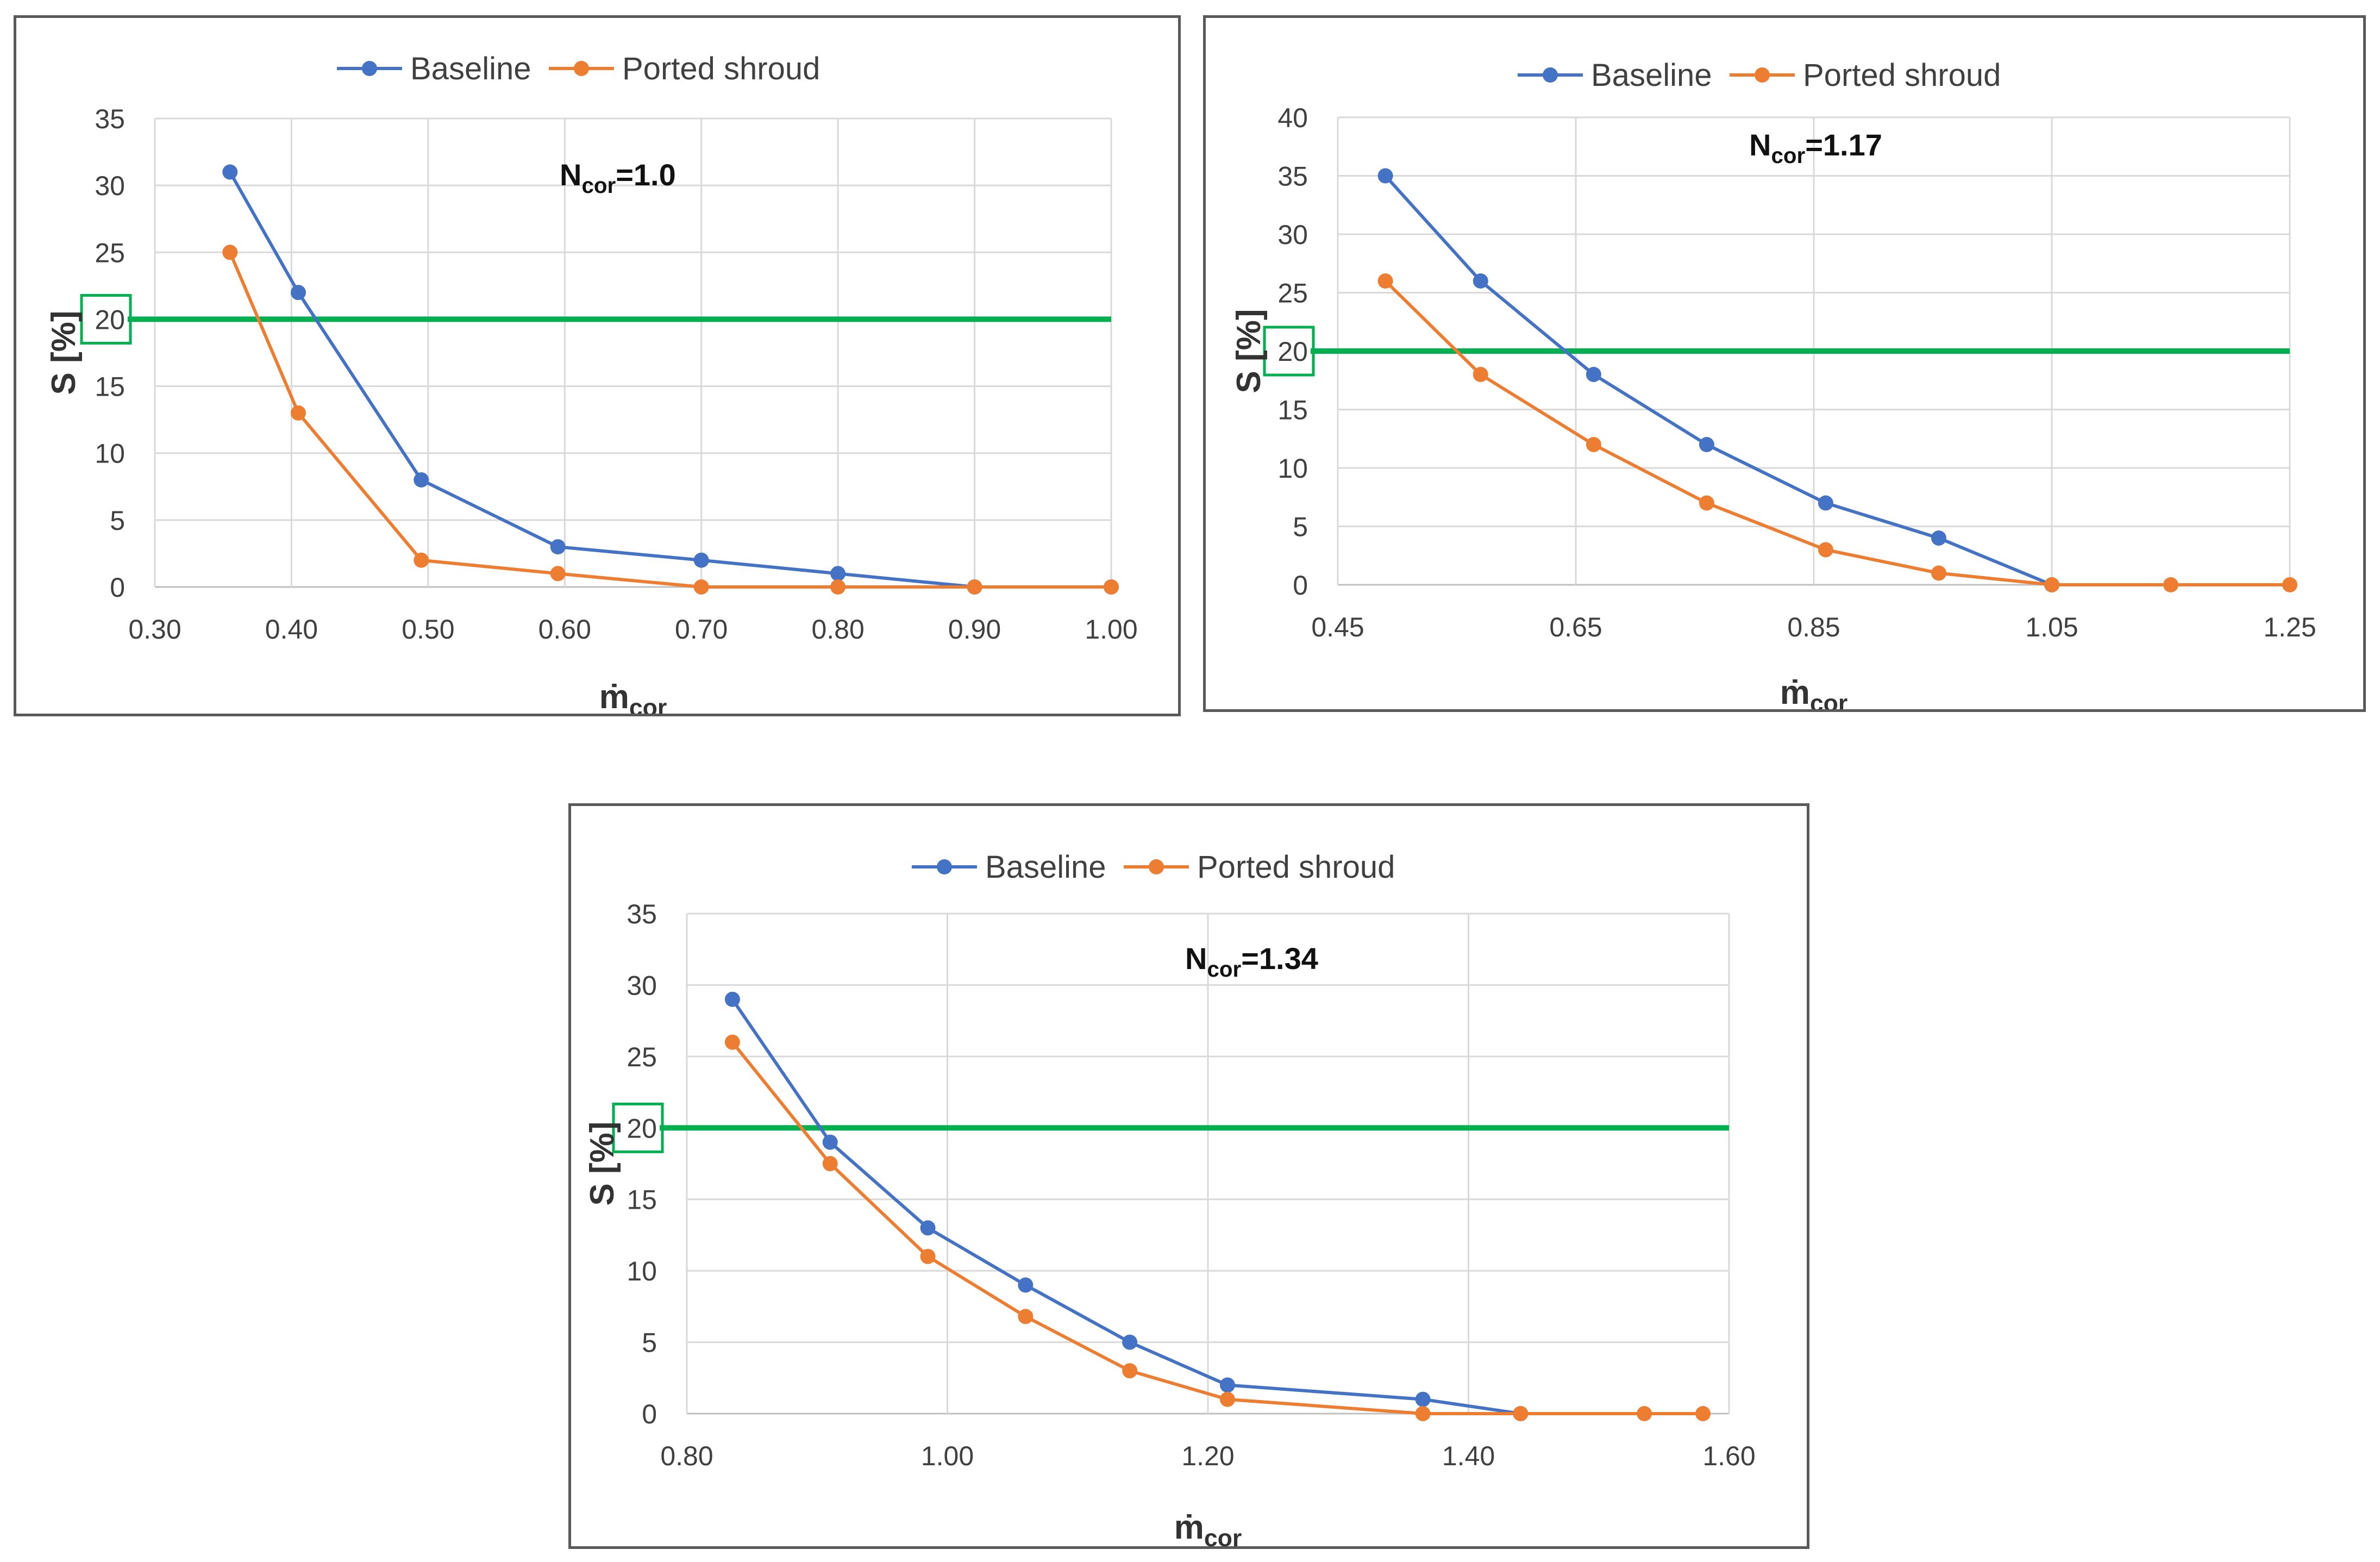 The image size is (2380, 1562). I want to click on x-tick-label: 1.05, so click(2051, 627).